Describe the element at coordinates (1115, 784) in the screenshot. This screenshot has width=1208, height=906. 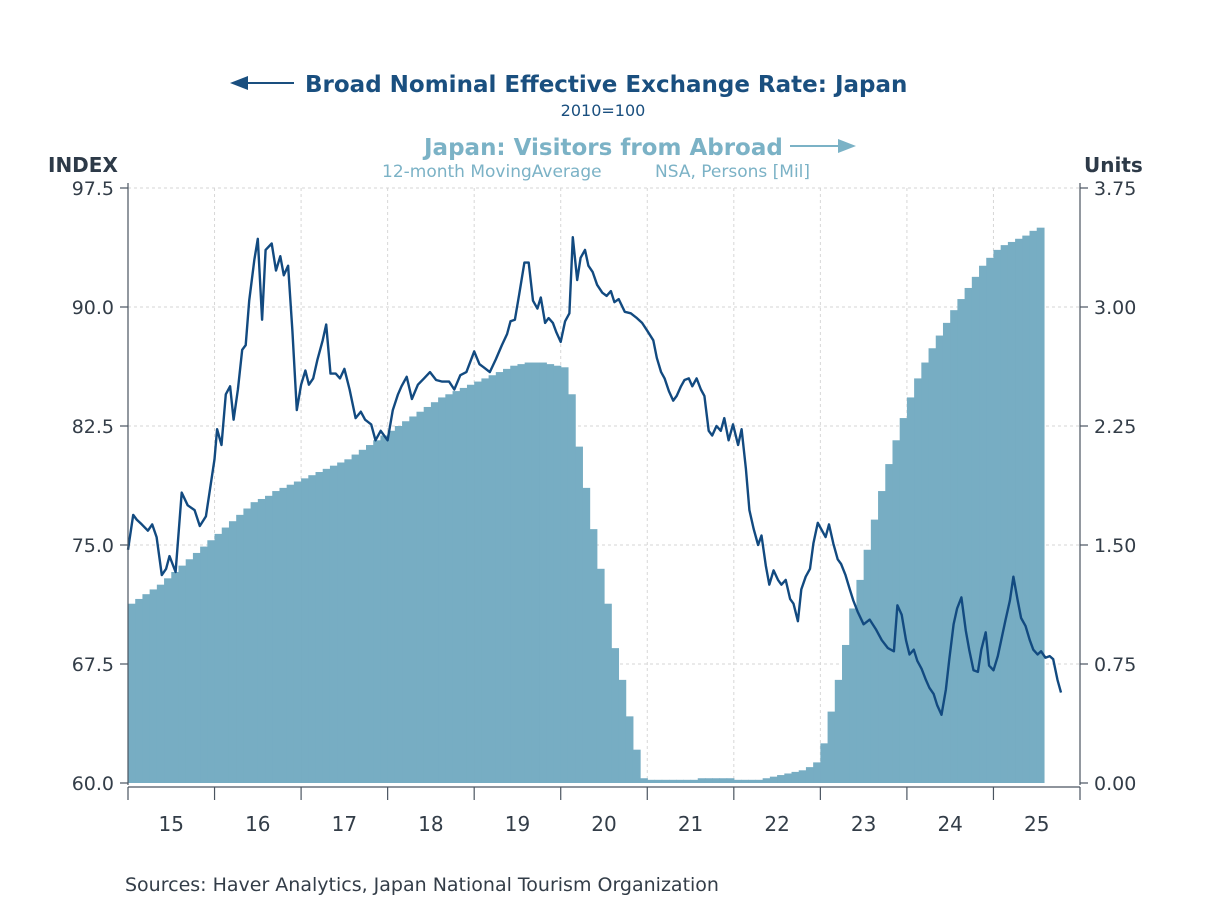
I see `right-tick-label: 0.00` at that location.